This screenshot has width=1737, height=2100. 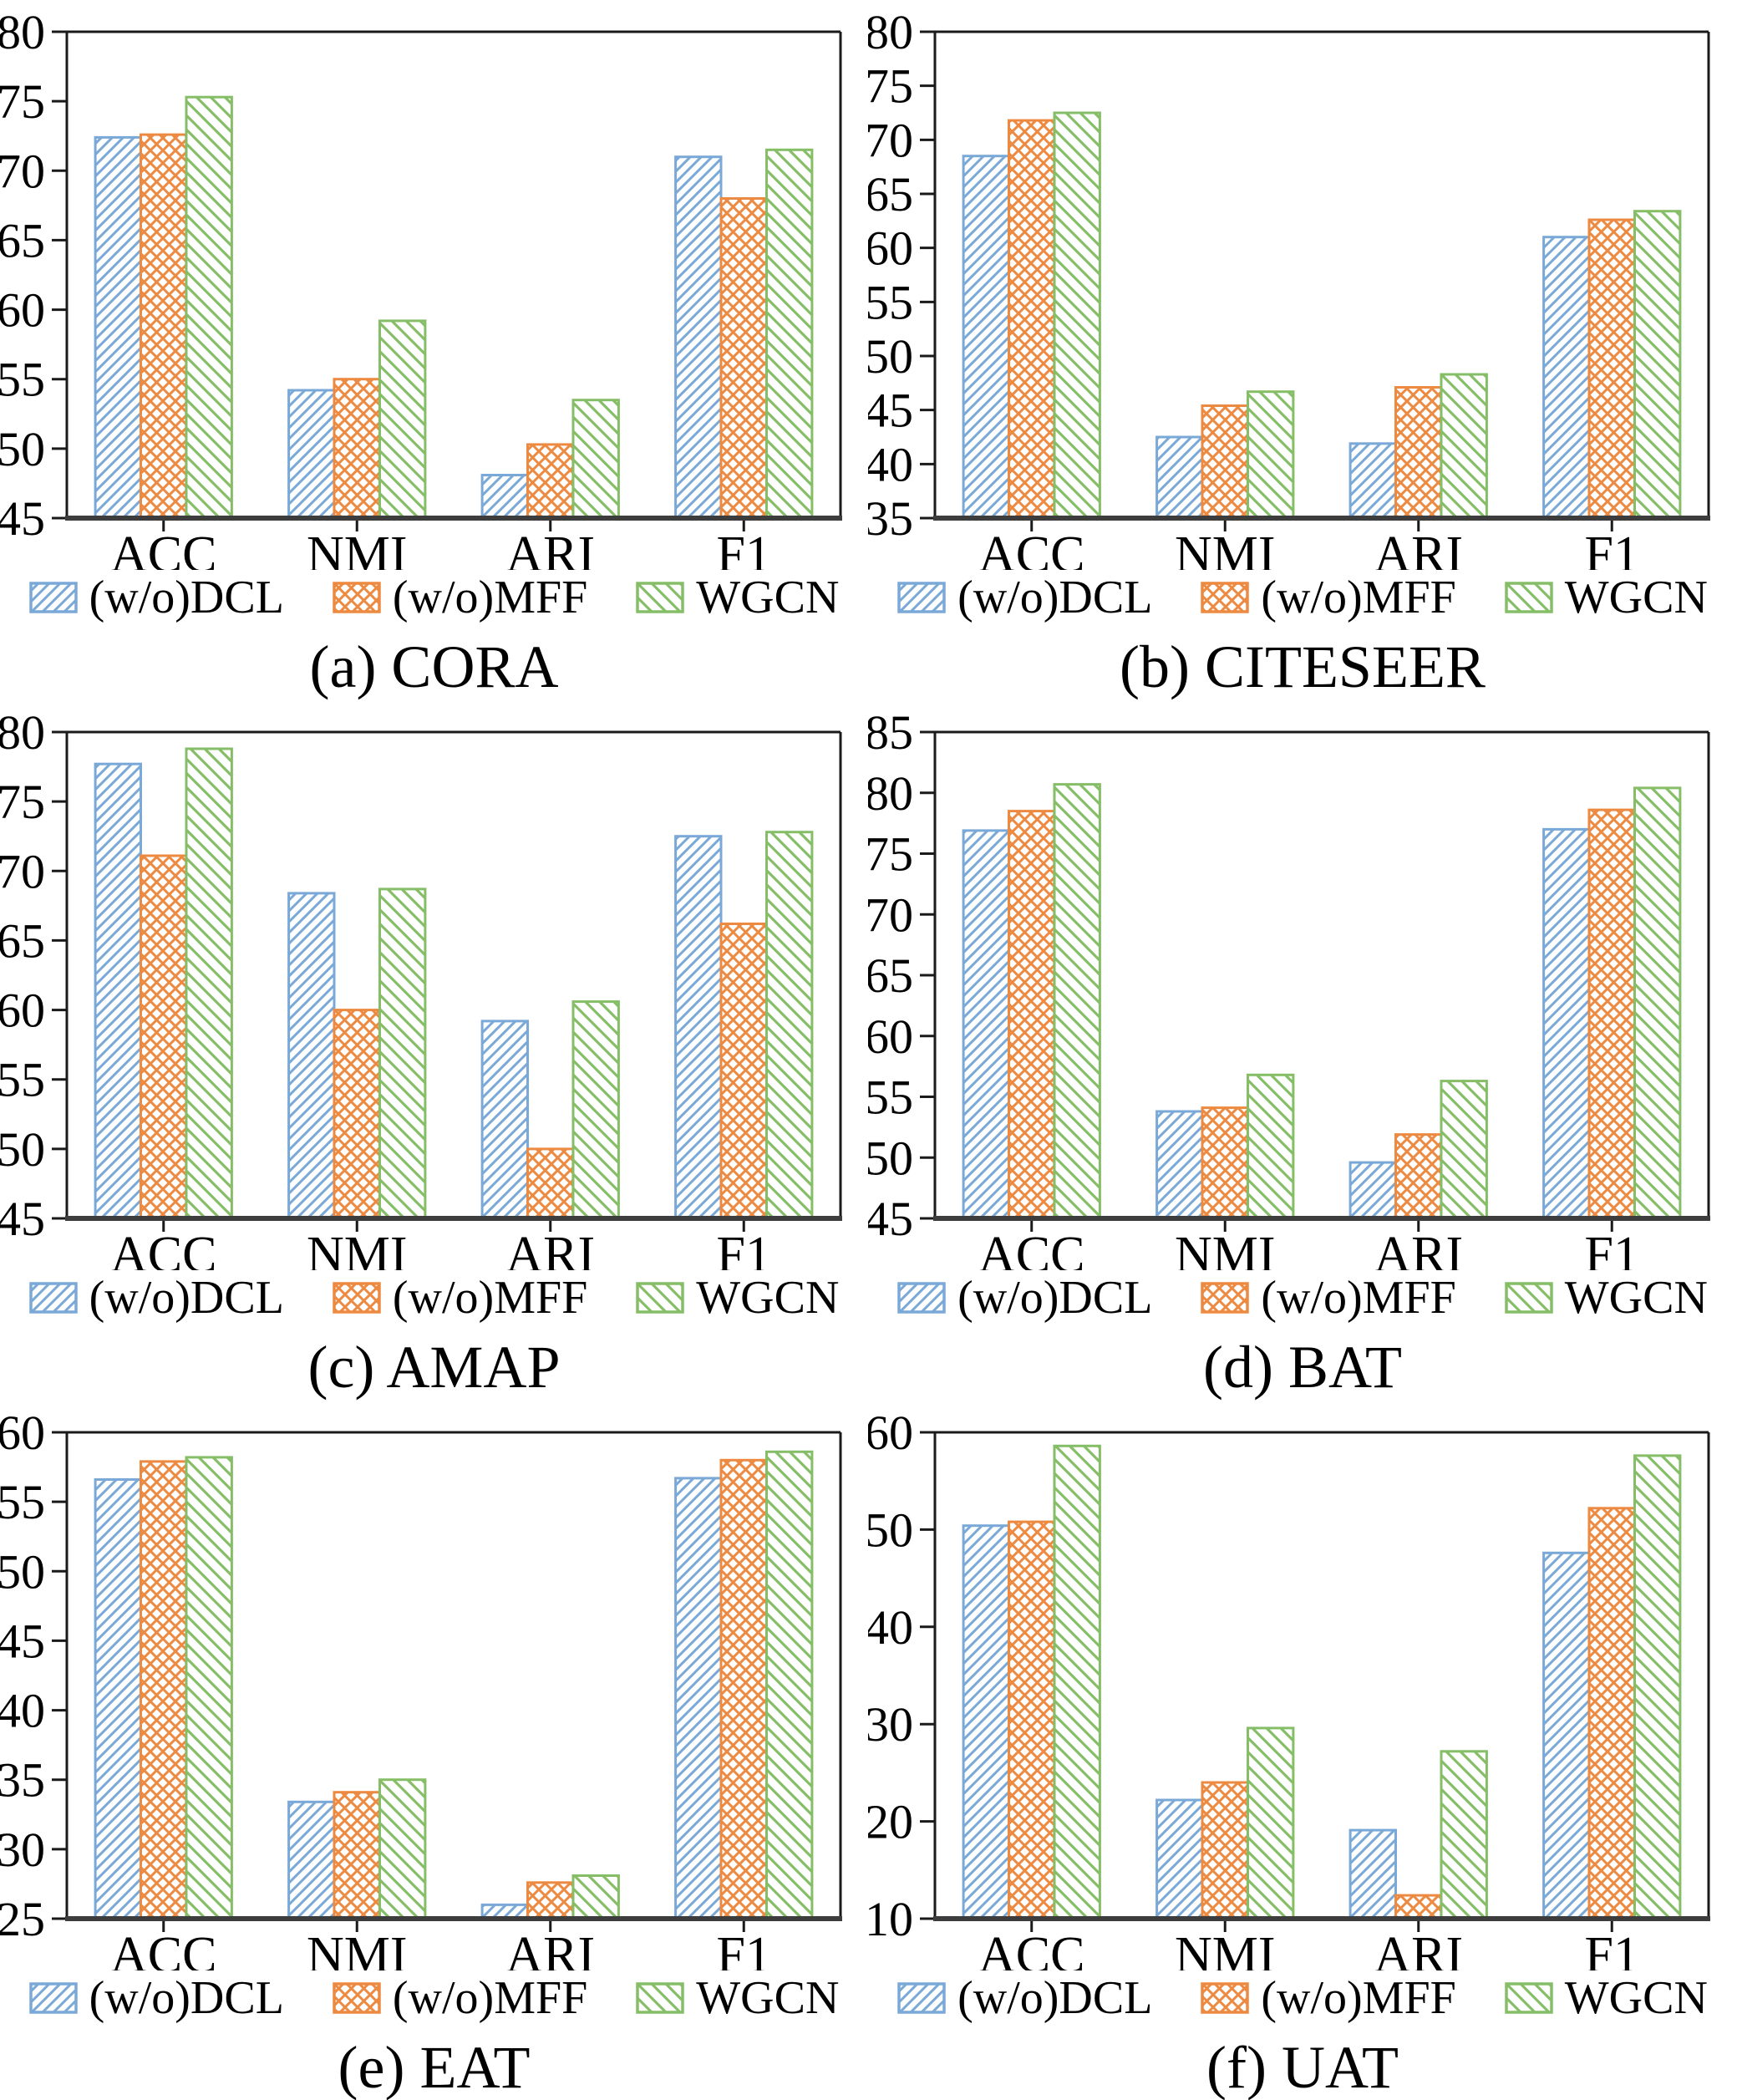 What do you see at coordinates (1303, 2067) in the screenshot?
I see `uat-caption: (f) UAT` at bounding box center [1303, 2067].